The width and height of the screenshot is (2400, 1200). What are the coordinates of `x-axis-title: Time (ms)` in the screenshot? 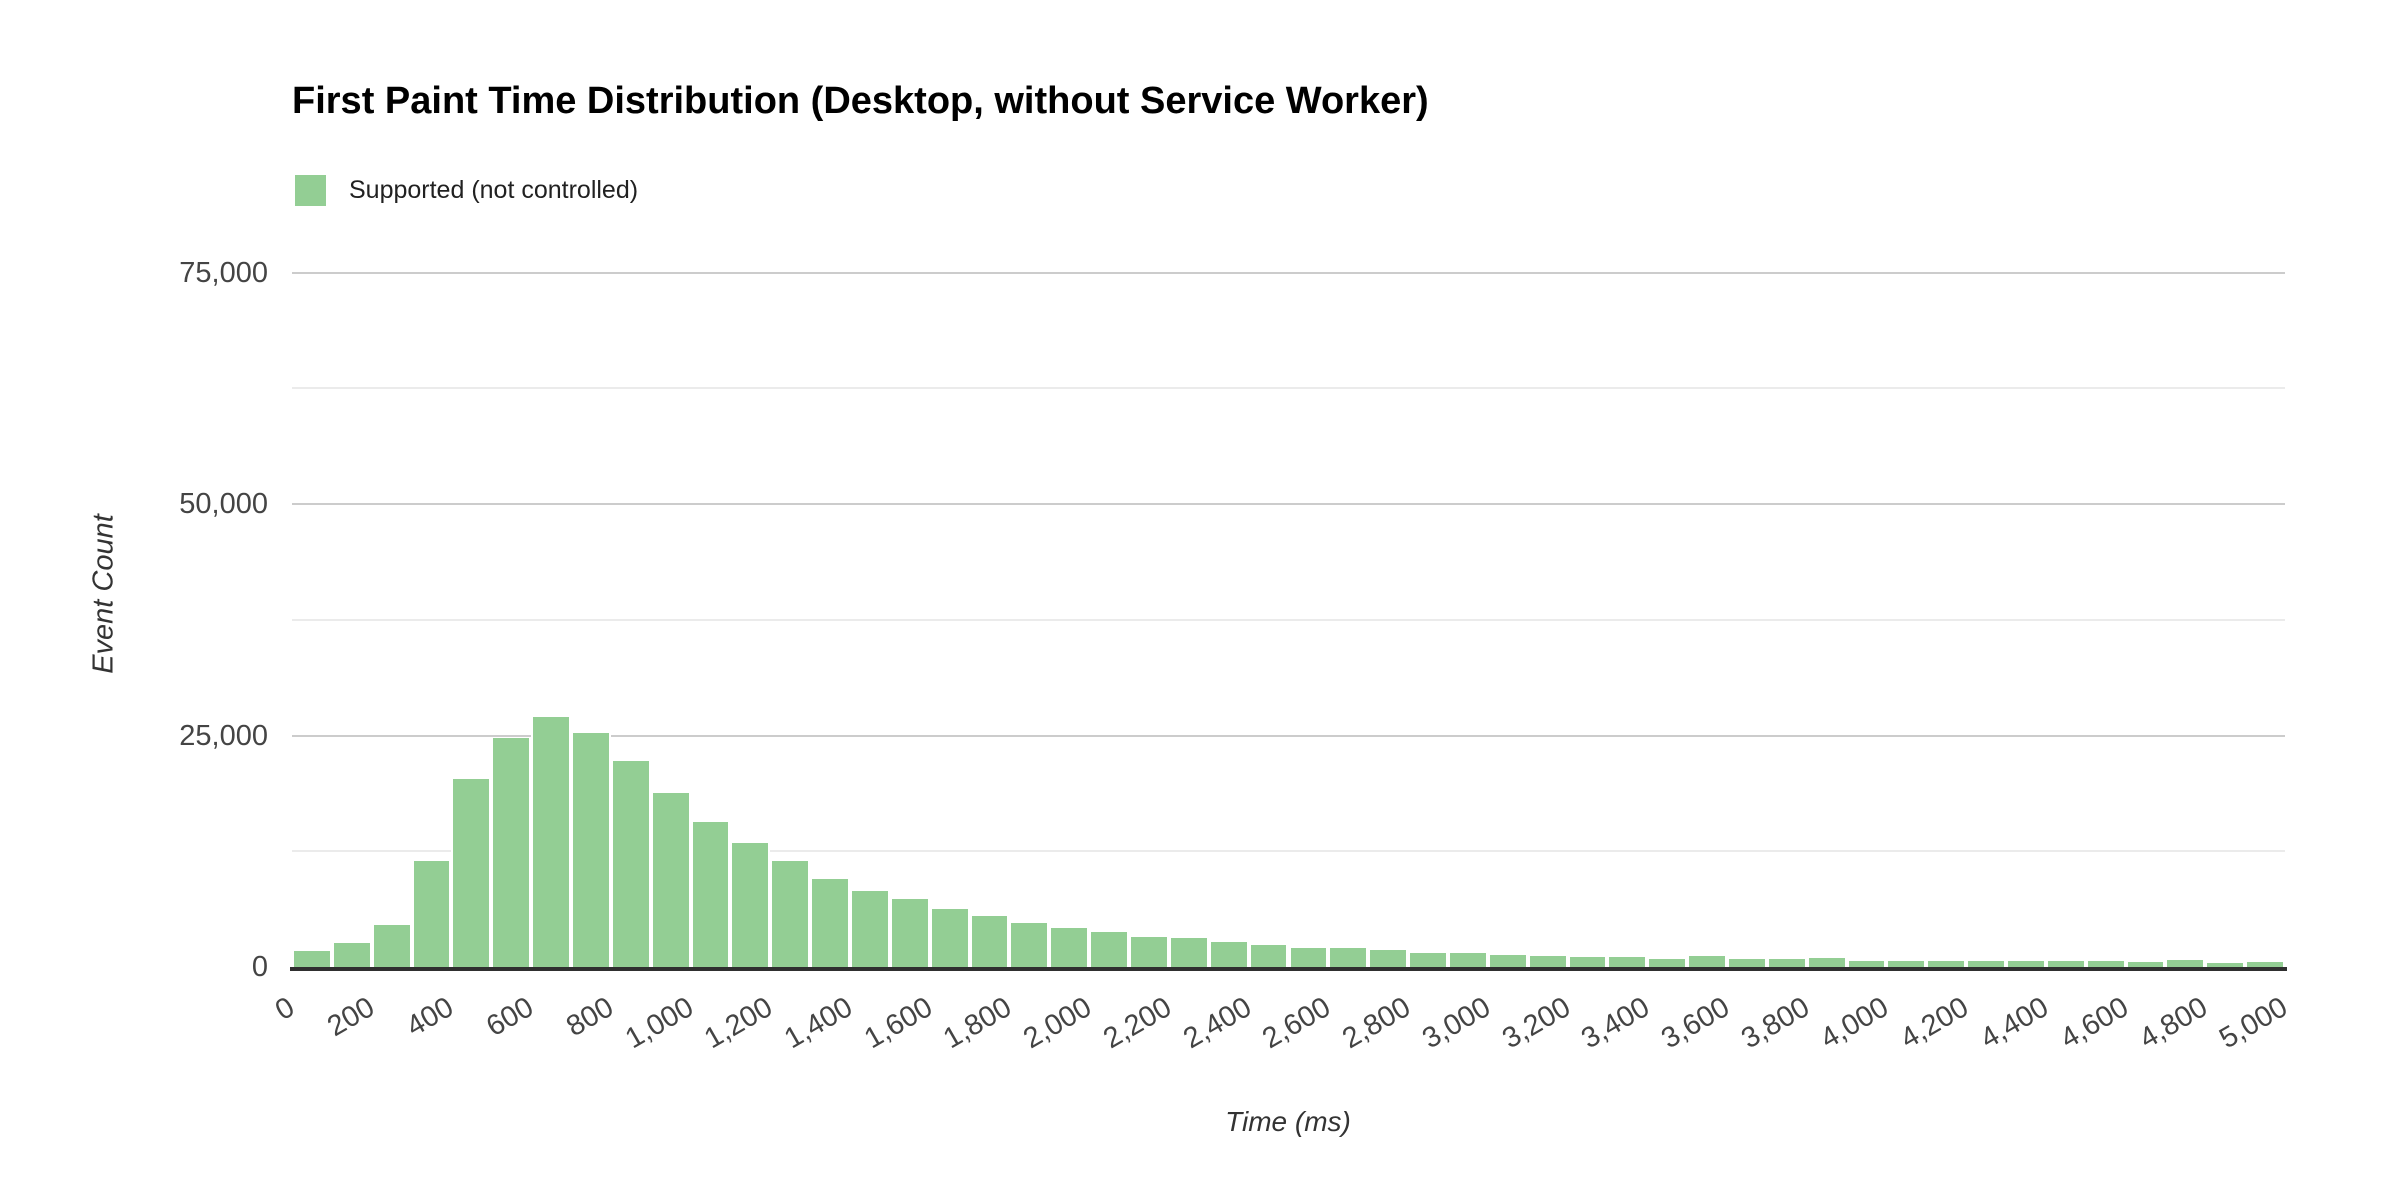 It's located at (1288, 1121).